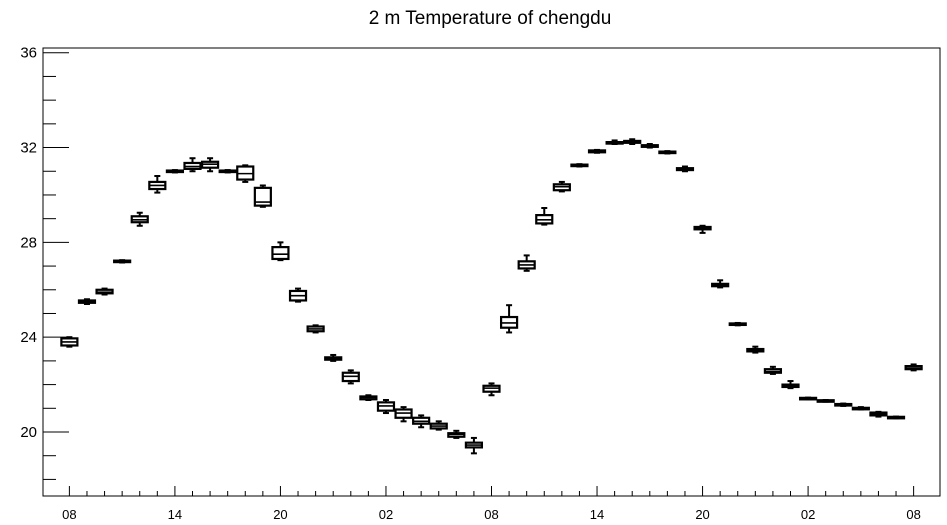  Describe the element at coordinates (28, 337) in the screenshot. I see `y-tick-label: 24` at that location.